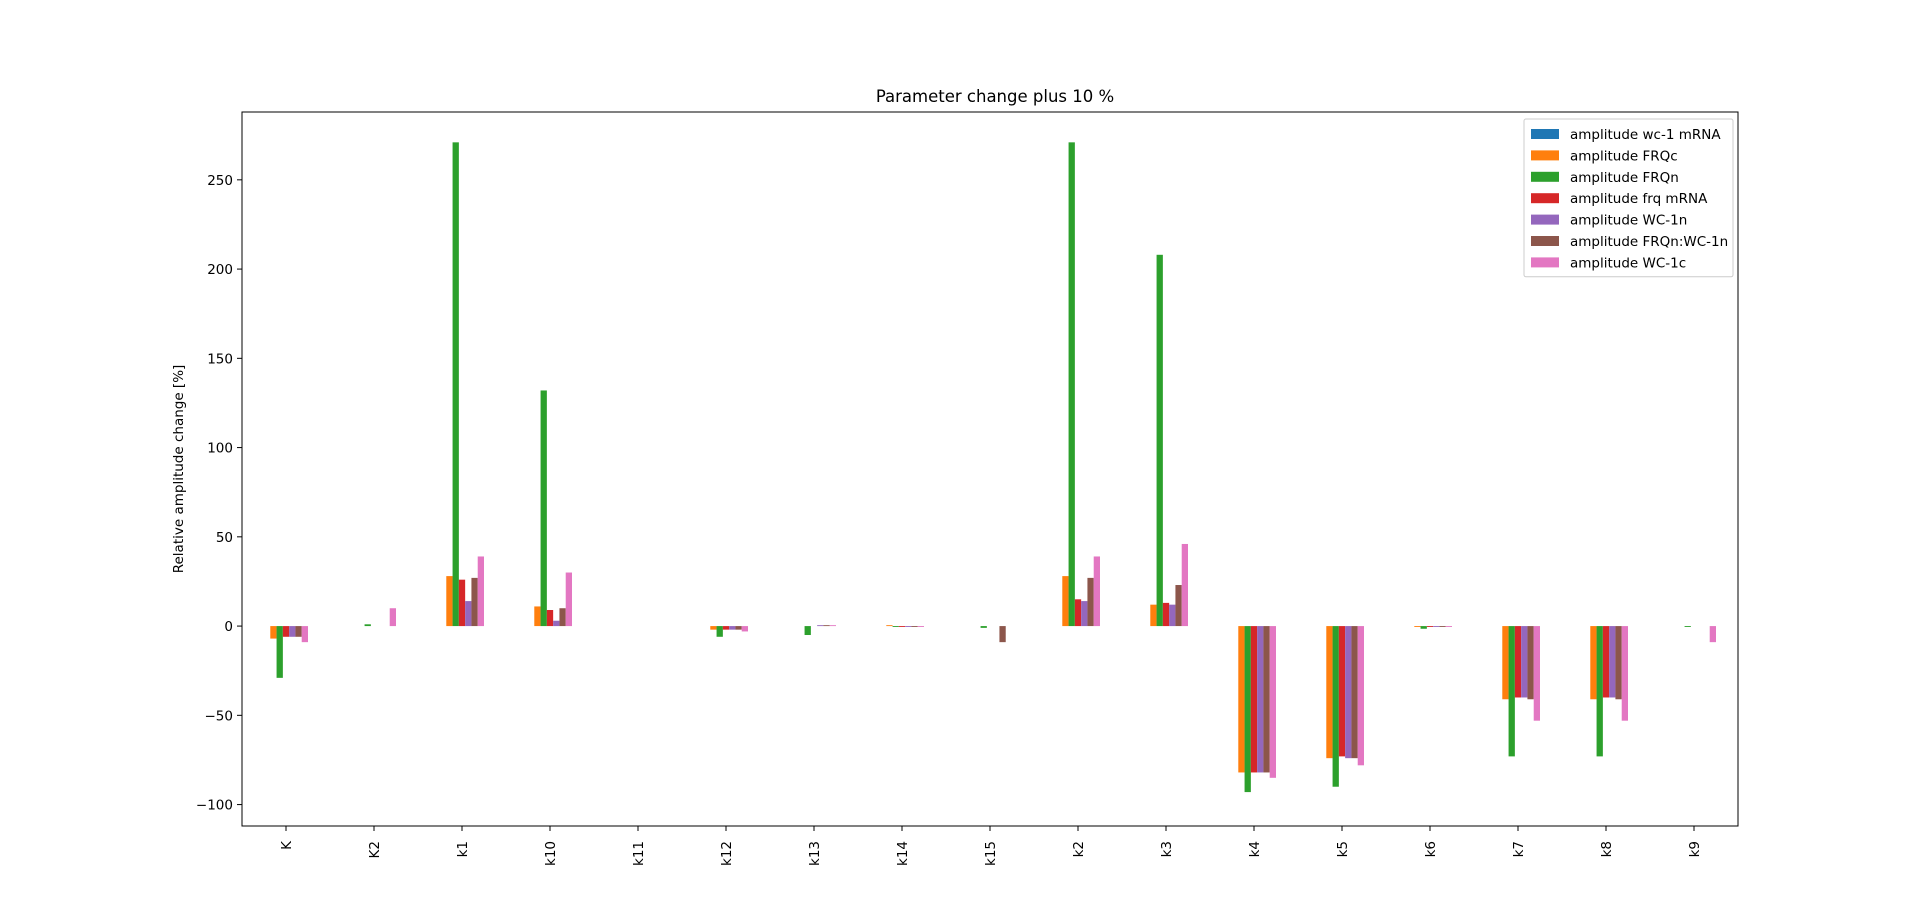 This screenshot has height=923, width=1920. I want to click on x-tick-label-k2: k2, so click(1079, 849).